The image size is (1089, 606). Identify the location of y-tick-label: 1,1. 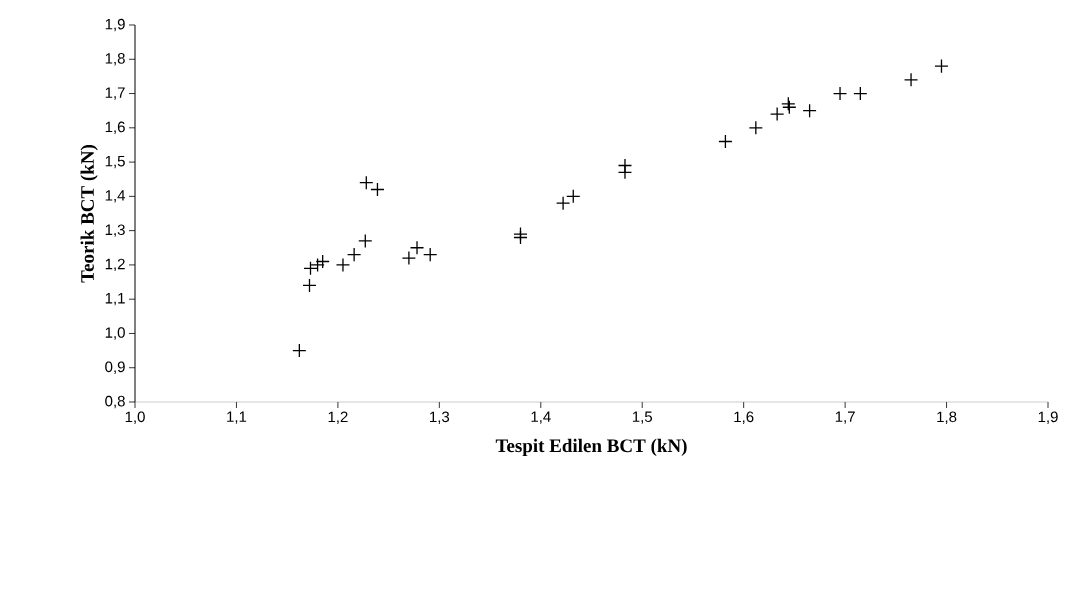
(115, 299).